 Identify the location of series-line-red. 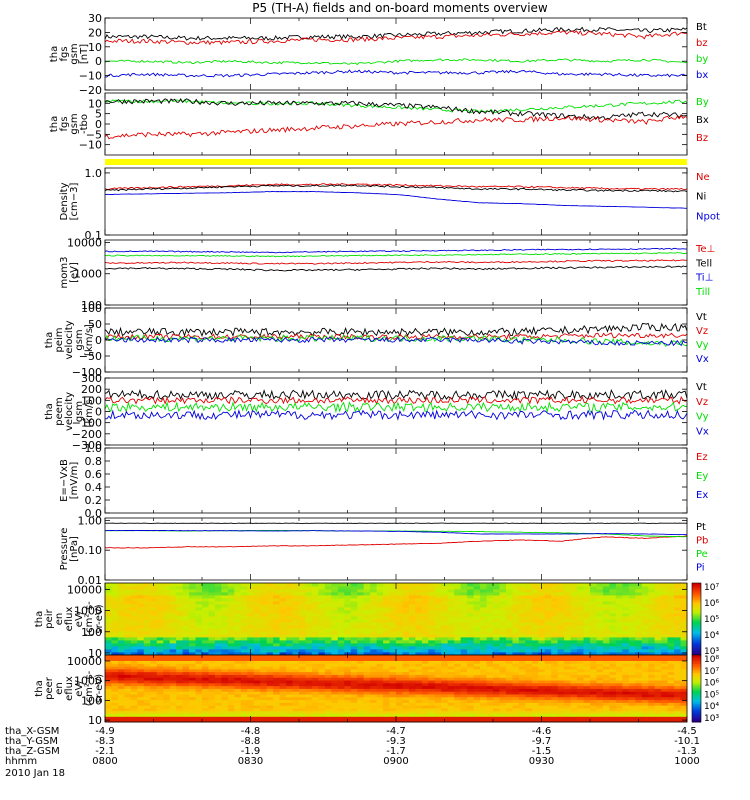
(396, 542).